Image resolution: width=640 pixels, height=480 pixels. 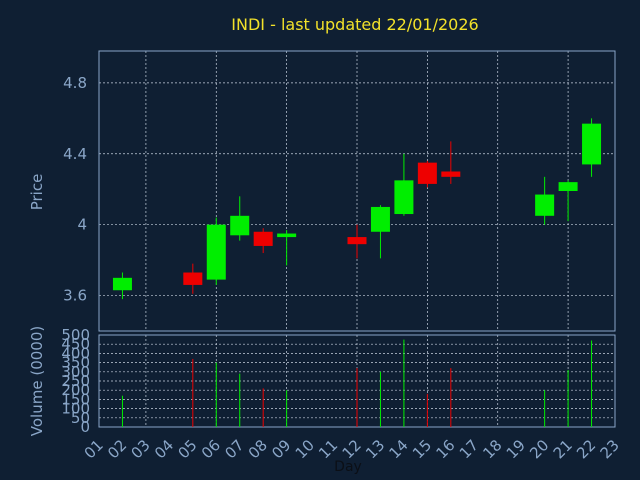 I want to click on volume-tick-label: 400, so click(x=75, y=353).